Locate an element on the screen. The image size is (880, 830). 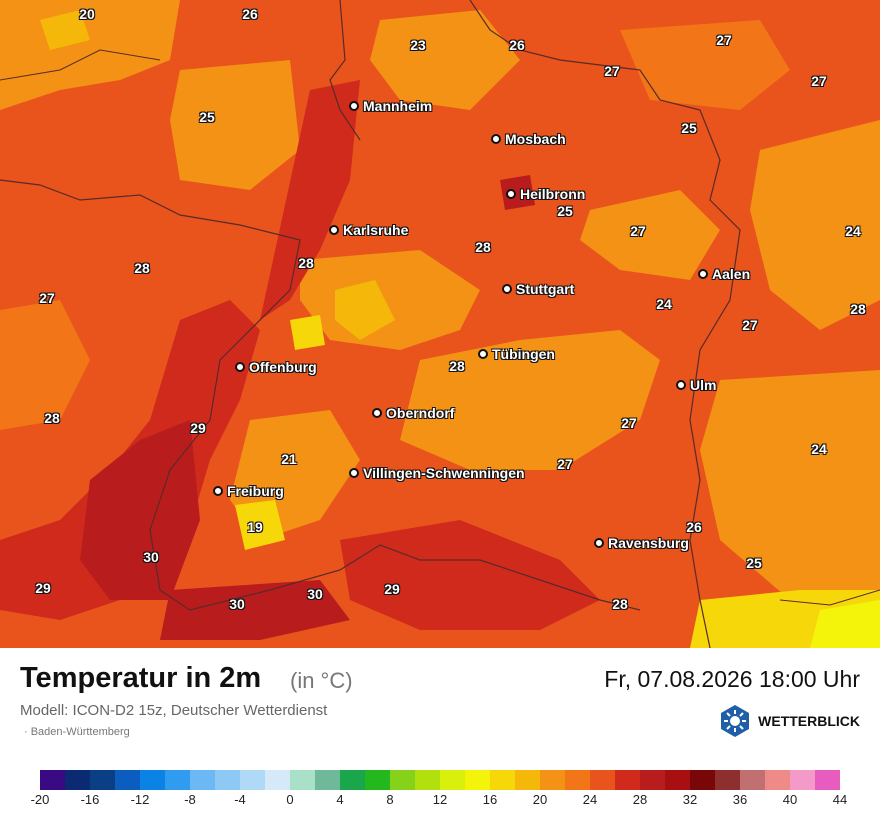
city-name: Aalen is located at coordinates (731, 274).